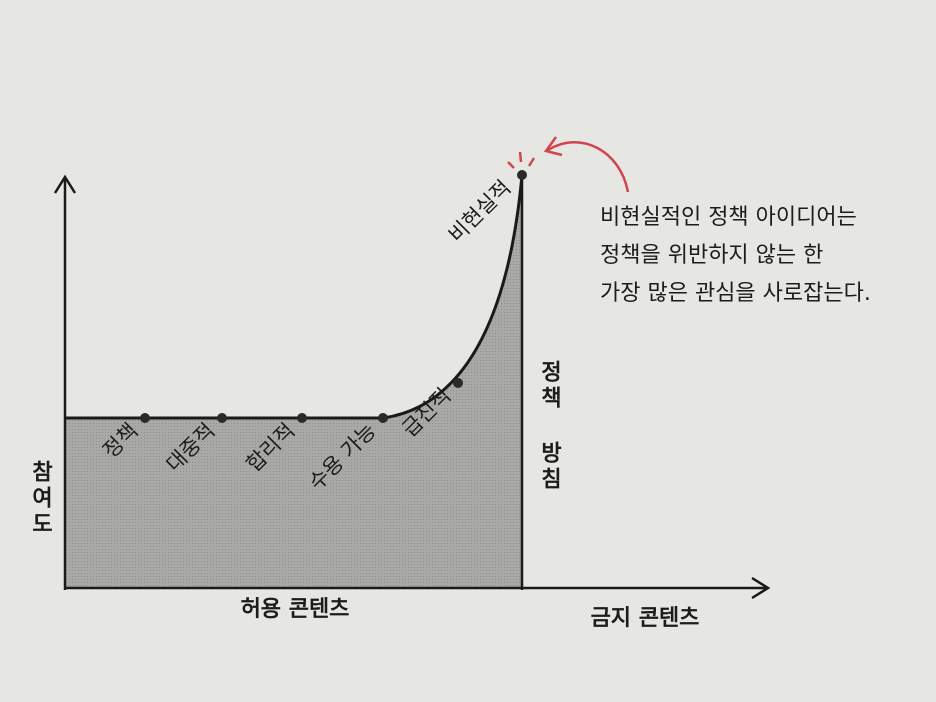 The width and height of the screenshot is (936, 702). What do you see at coordinates (521, 160) in the screenshot?
I see `spark` at bounding box center [521, 160].